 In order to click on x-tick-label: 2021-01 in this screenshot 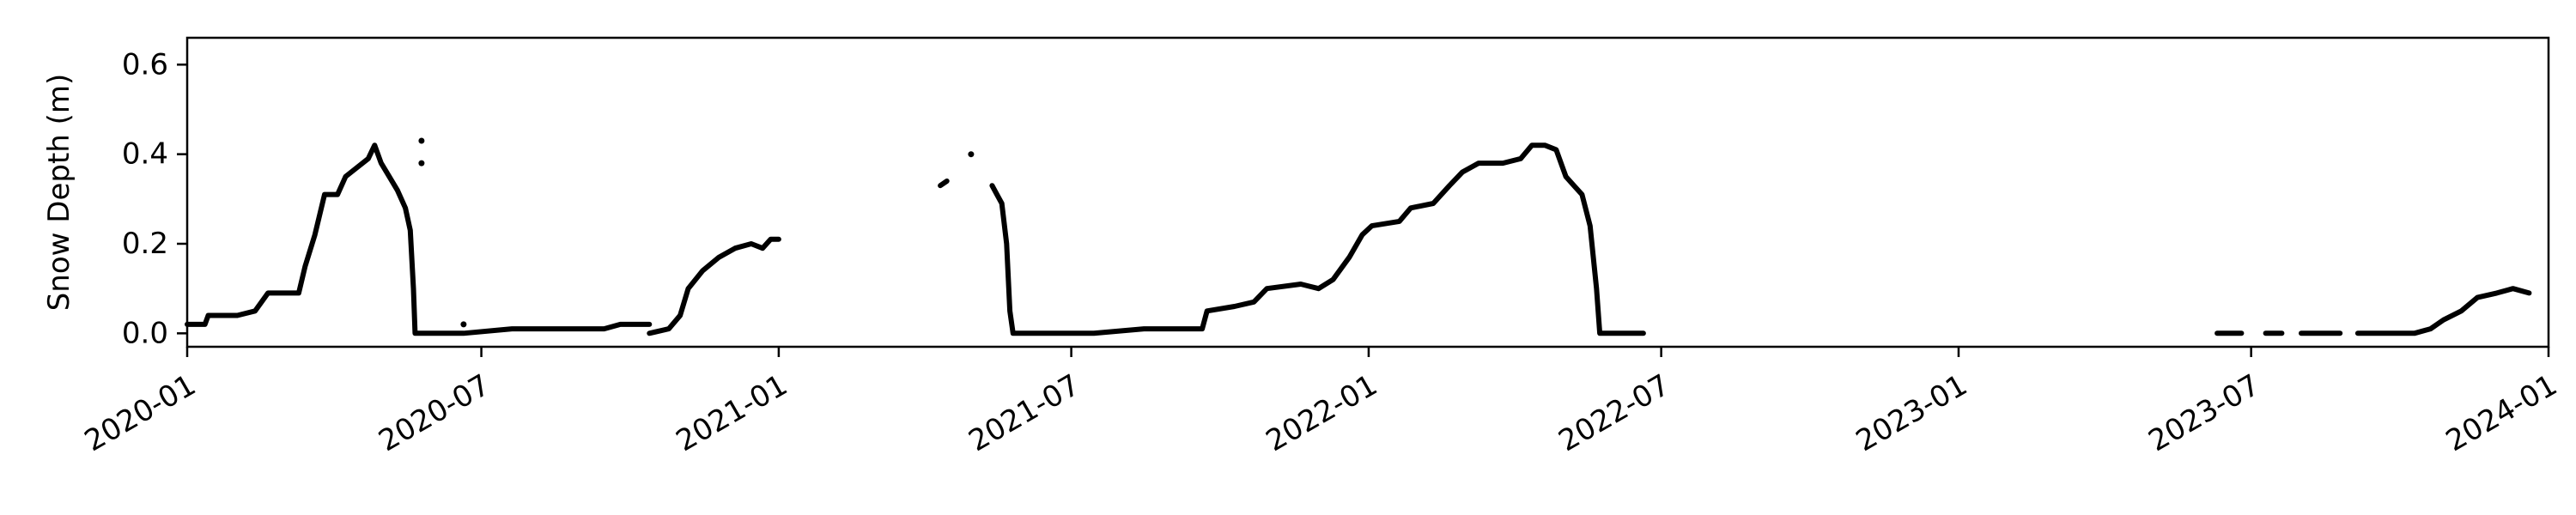, I will do `click(732, 413)`.